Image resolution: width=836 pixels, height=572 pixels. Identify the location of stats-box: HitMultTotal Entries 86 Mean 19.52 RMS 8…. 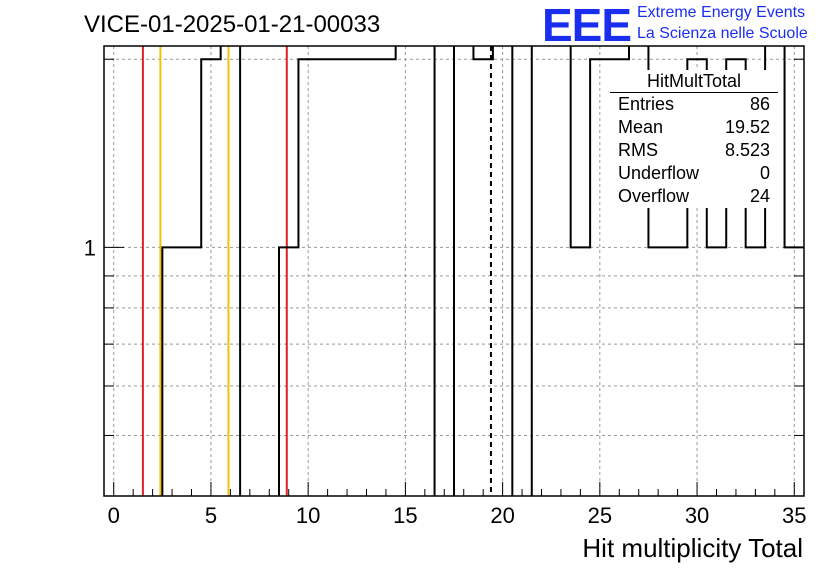
(694, 139).